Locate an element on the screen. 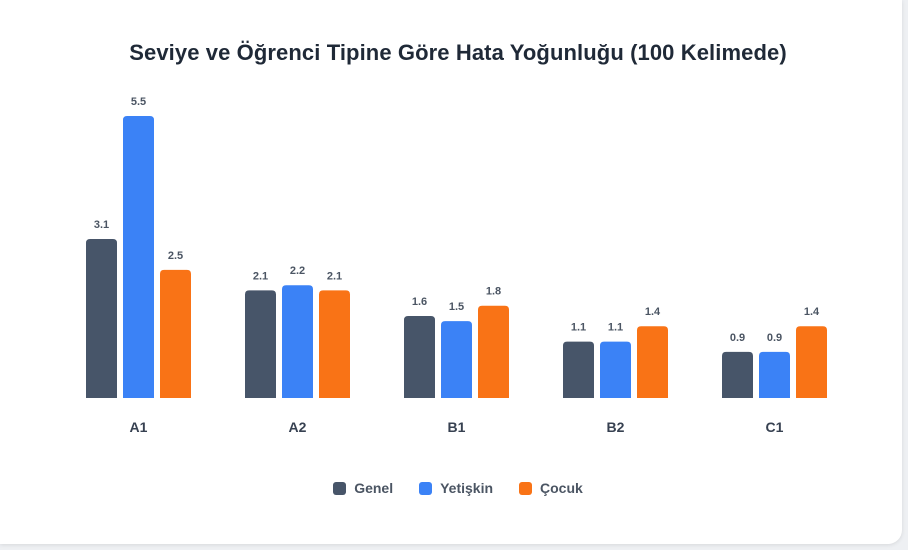 This screenshot has height=550, width=908. bar-a1-çocuk is located at coordinates (175, 333).